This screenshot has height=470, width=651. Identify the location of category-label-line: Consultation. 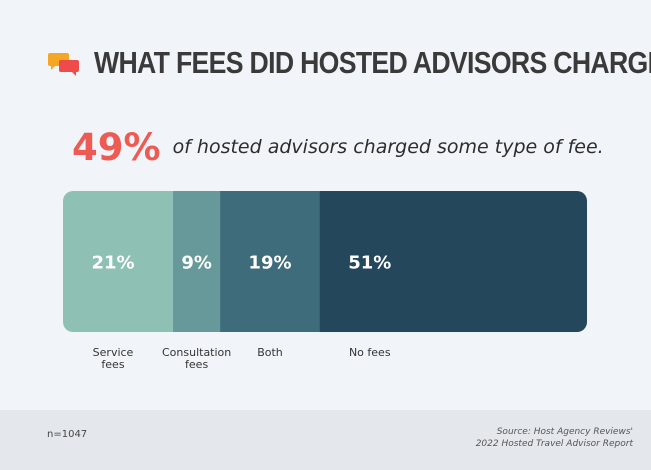
(196, 352).